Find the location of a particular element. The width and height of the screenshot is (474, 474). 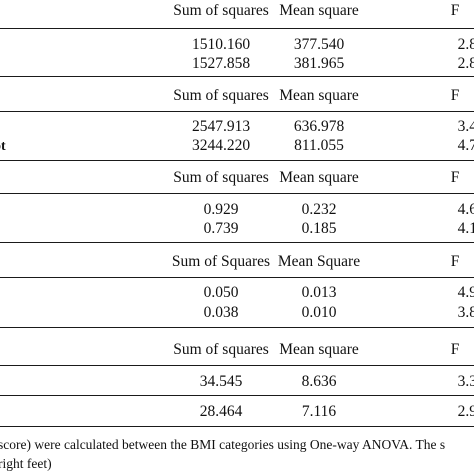

cell-sum: 34.545 is located at coordinates (221, 381).